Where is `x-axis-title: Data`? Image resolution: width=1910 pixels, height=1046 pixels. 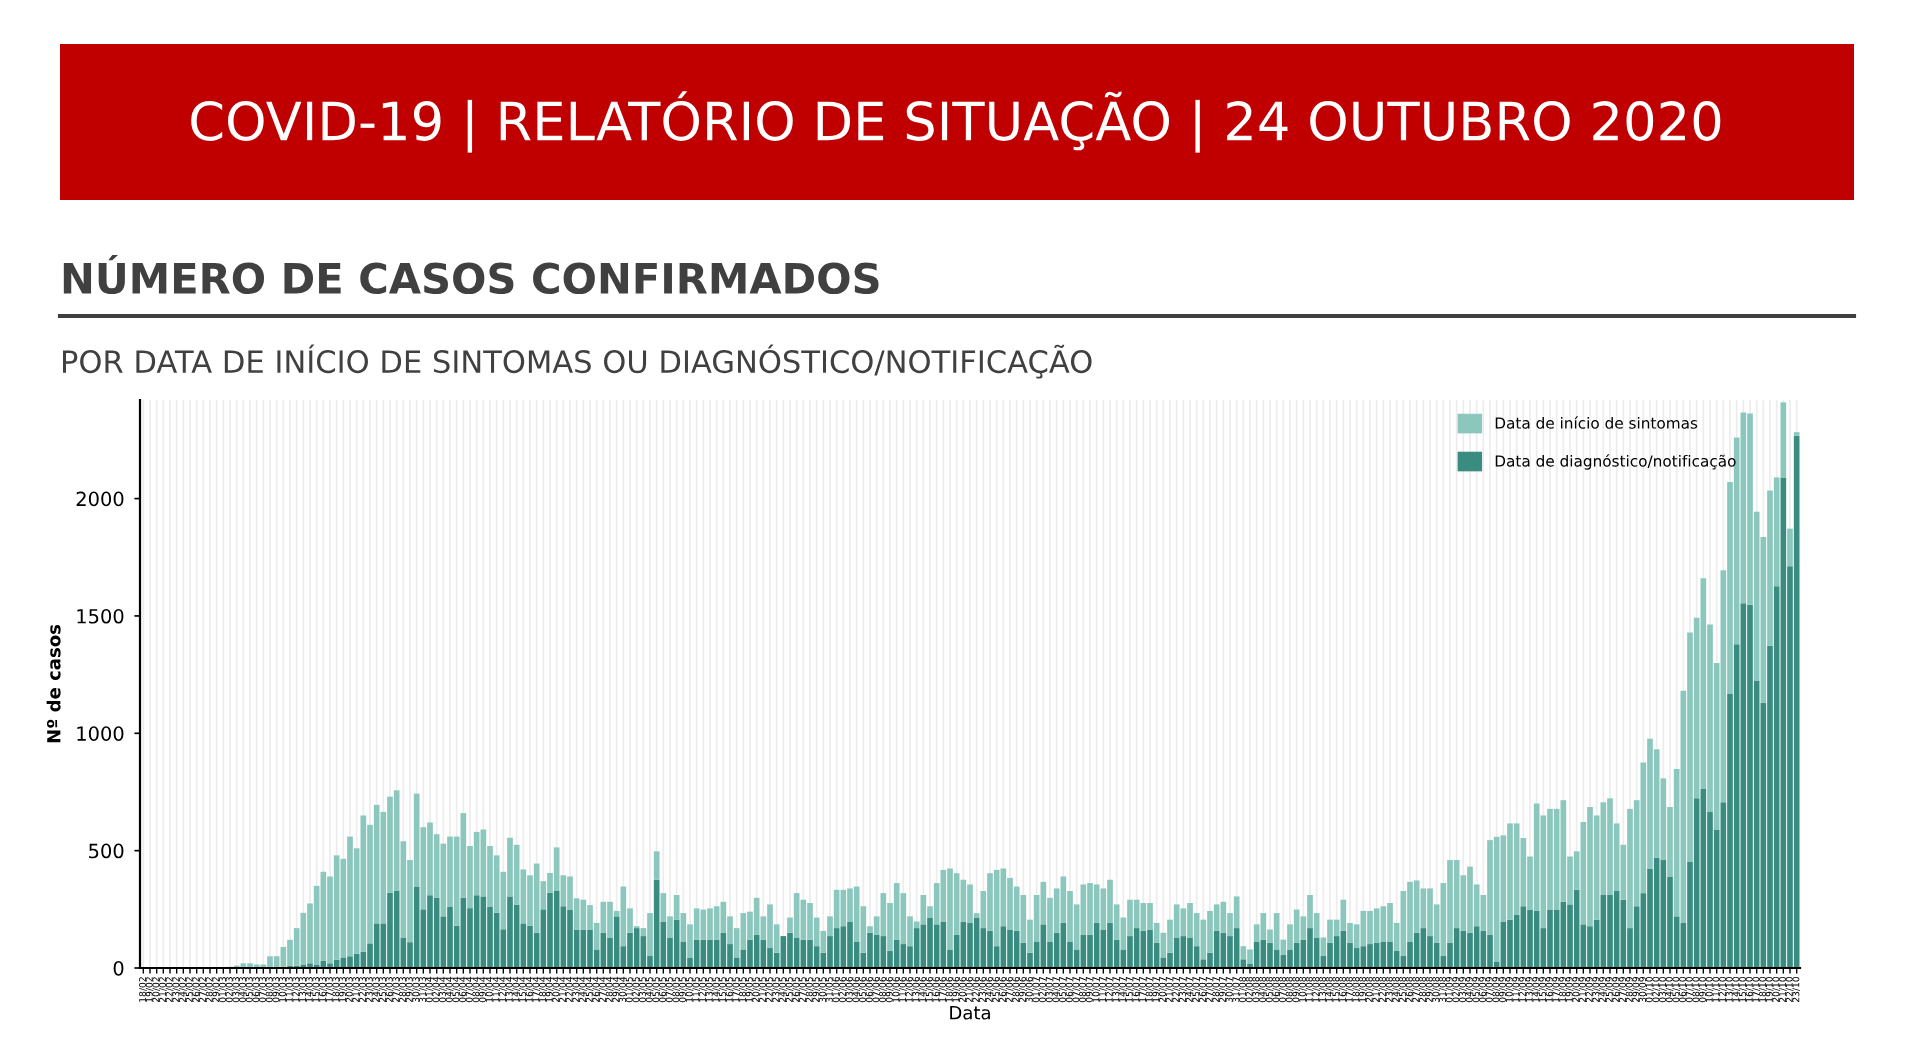 x-axis-title: Data is located at coordinates (970, 1013).